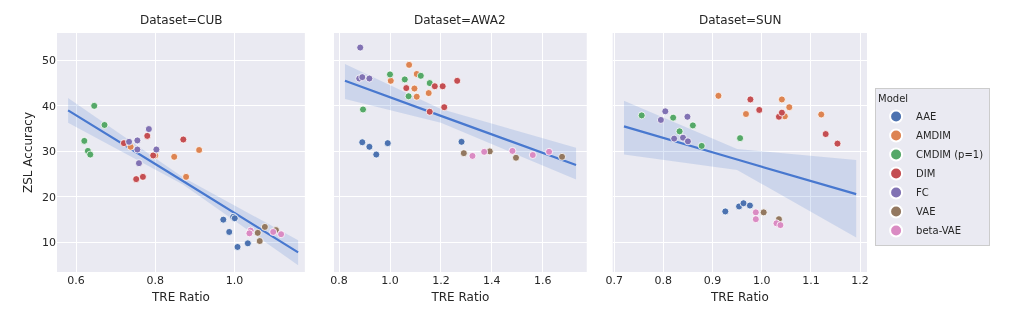 Image resolution: width=1024 pixels, height=328 pixels. Describe the element at coordinates (492, 280) in the screenshot. I see `x-tick-label: 1.4` at that location.